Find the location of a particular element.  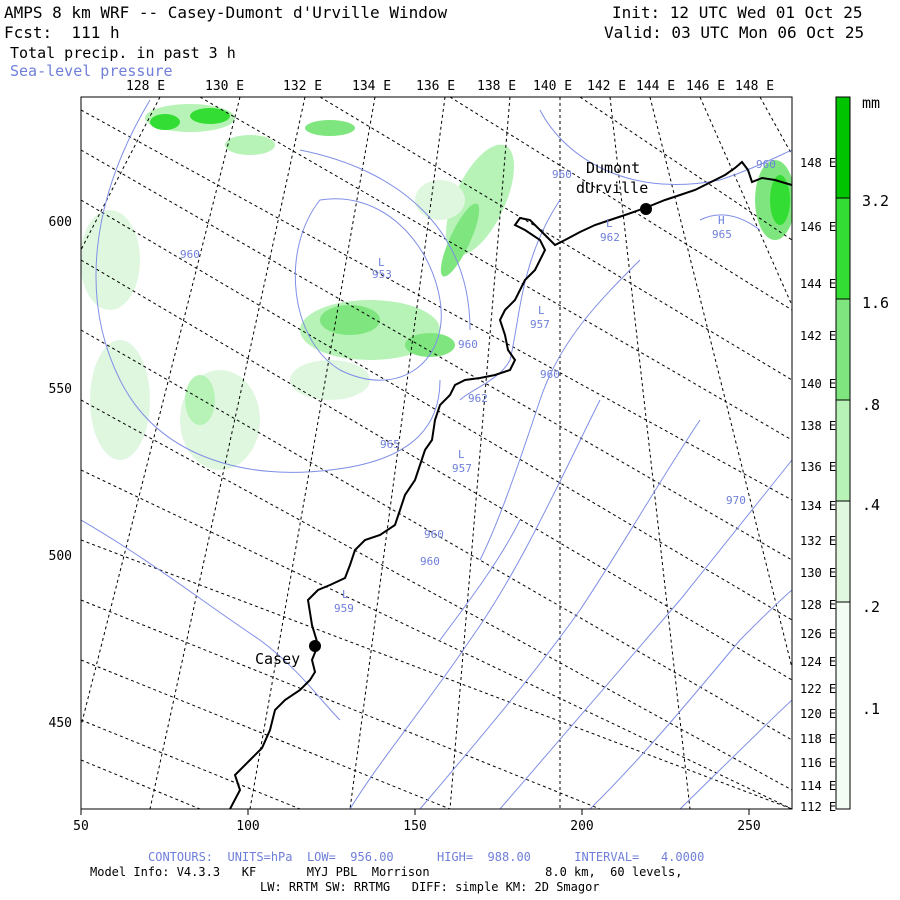

forecast-hour: Fcst: 111 h is located at coordinates (62, 32).